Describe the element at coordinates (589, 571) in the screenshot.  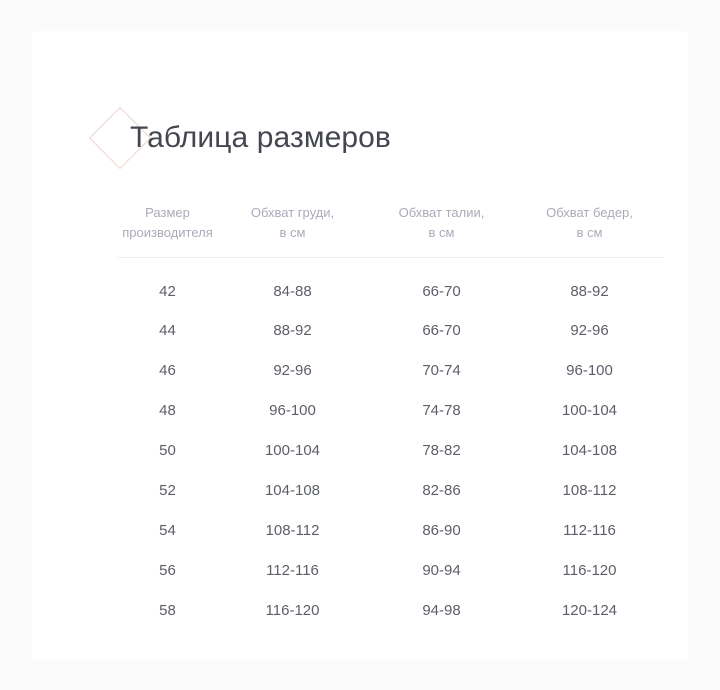
I see `cell-hips: 116-120` at that location.